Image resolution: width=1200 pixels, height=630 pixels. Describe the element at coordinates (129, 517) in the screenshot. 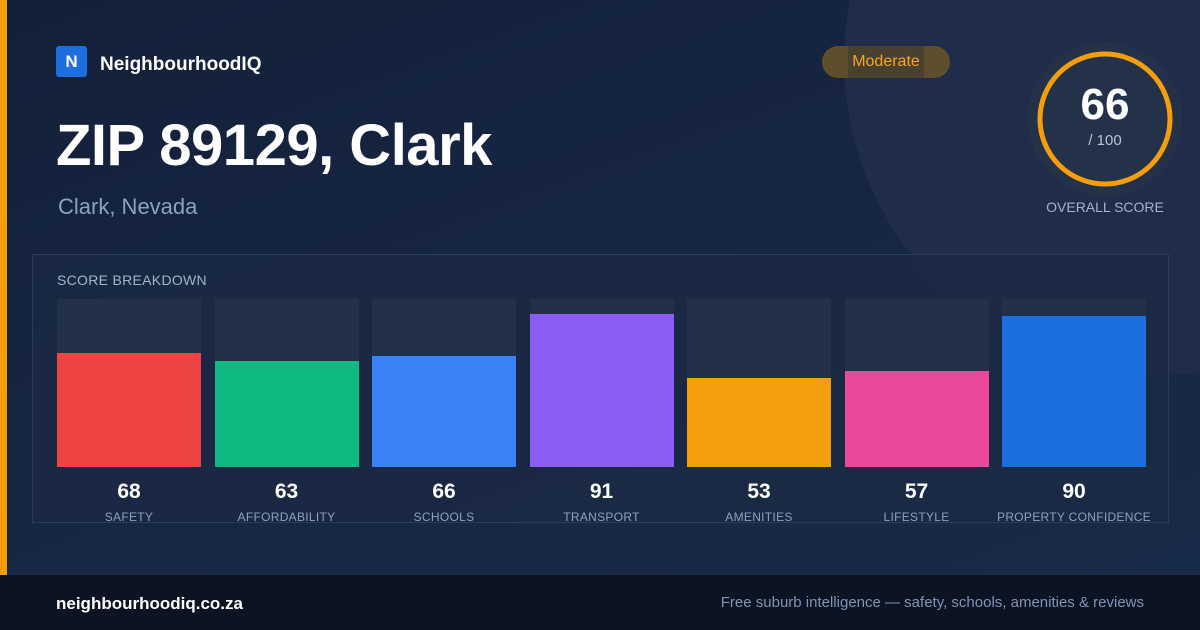

I see `bar-label: SAFETY` at that location.